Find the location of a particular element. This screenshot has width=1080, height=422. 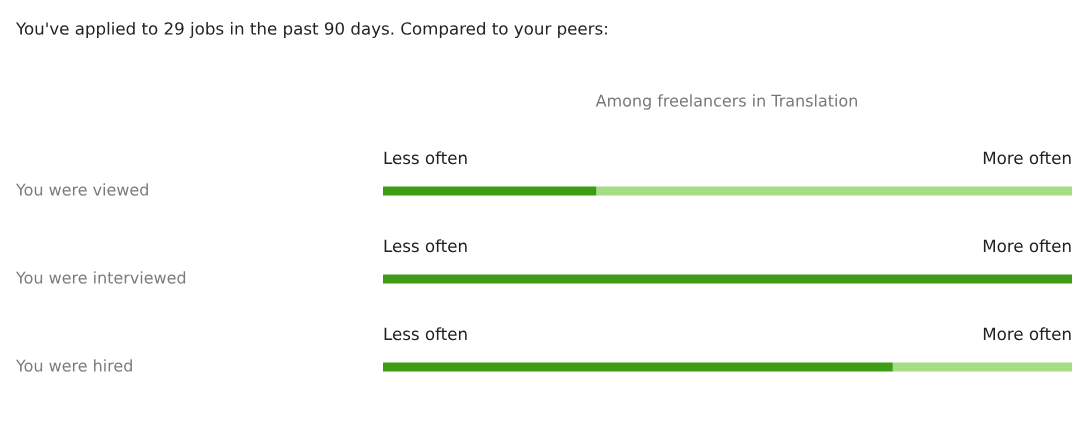

chart-subtitle: Among freelancers in Translation is located at coordinates (726, 102).